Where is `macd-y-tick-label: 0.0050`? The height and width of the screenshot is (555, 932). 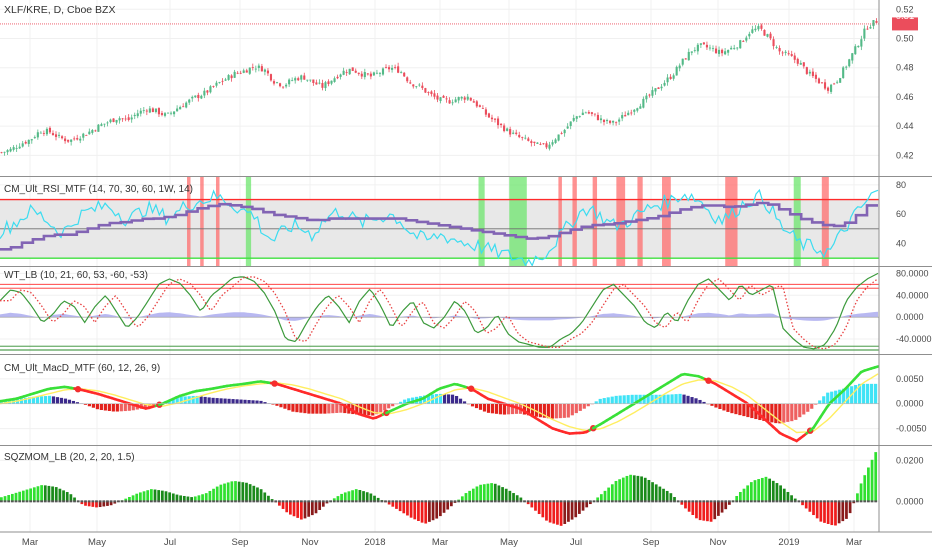 macd-y-tick-label: 0.0050 is located at coordinates (910, 379).